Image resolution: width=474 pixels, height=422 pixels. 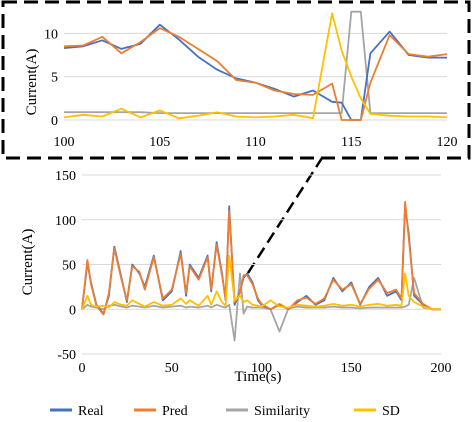 I want to click on zoom-connector-left, so click(x=285, y=215).